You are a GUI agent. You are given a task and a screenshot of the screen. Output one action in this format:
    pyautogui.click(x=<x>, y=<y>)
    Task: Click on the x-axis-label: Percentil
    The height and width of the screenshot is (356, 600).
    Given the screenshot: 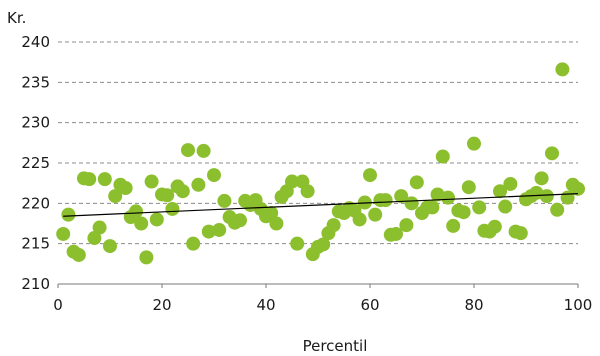 What is the action you would take?
    pyautogui.click(x=335, y=346)
    